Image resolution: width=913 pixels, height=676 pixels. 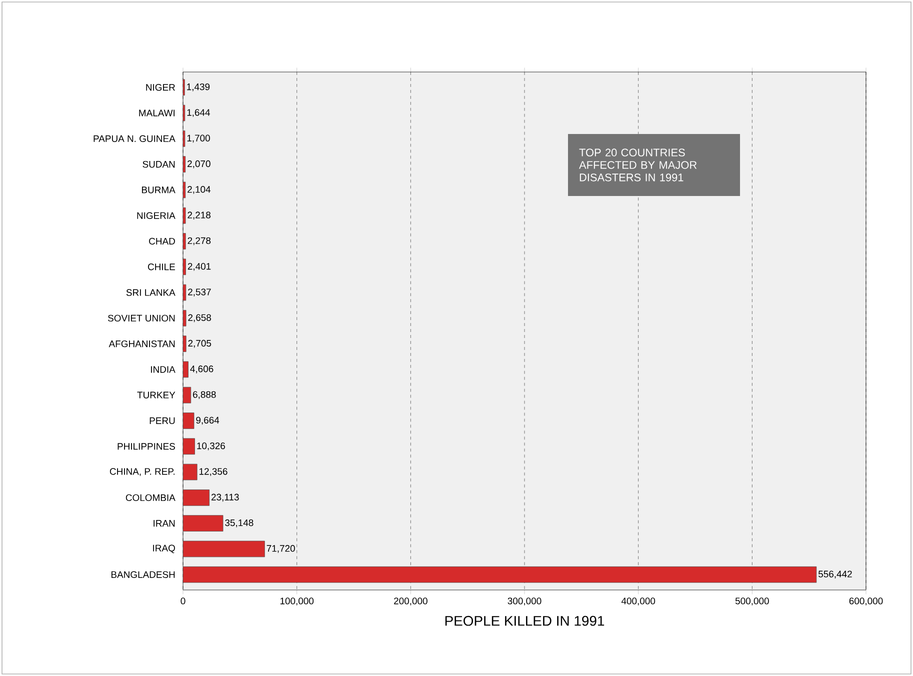 What do you see at coordinates (524, 621) in the screenshot?
I see `x-axis-title: PEOPLE KILLED IN 1991` at bounding box center [524, 621].